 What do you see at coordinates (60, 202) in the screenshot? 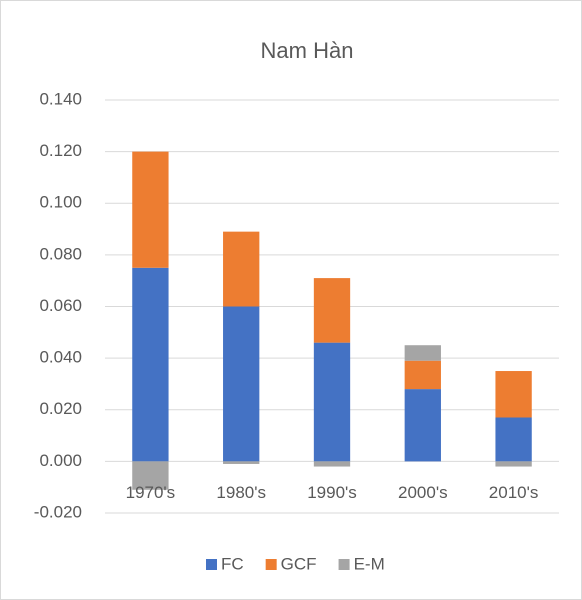
I see `y-tick-label: 0.100` at bounding box center [60, 202].